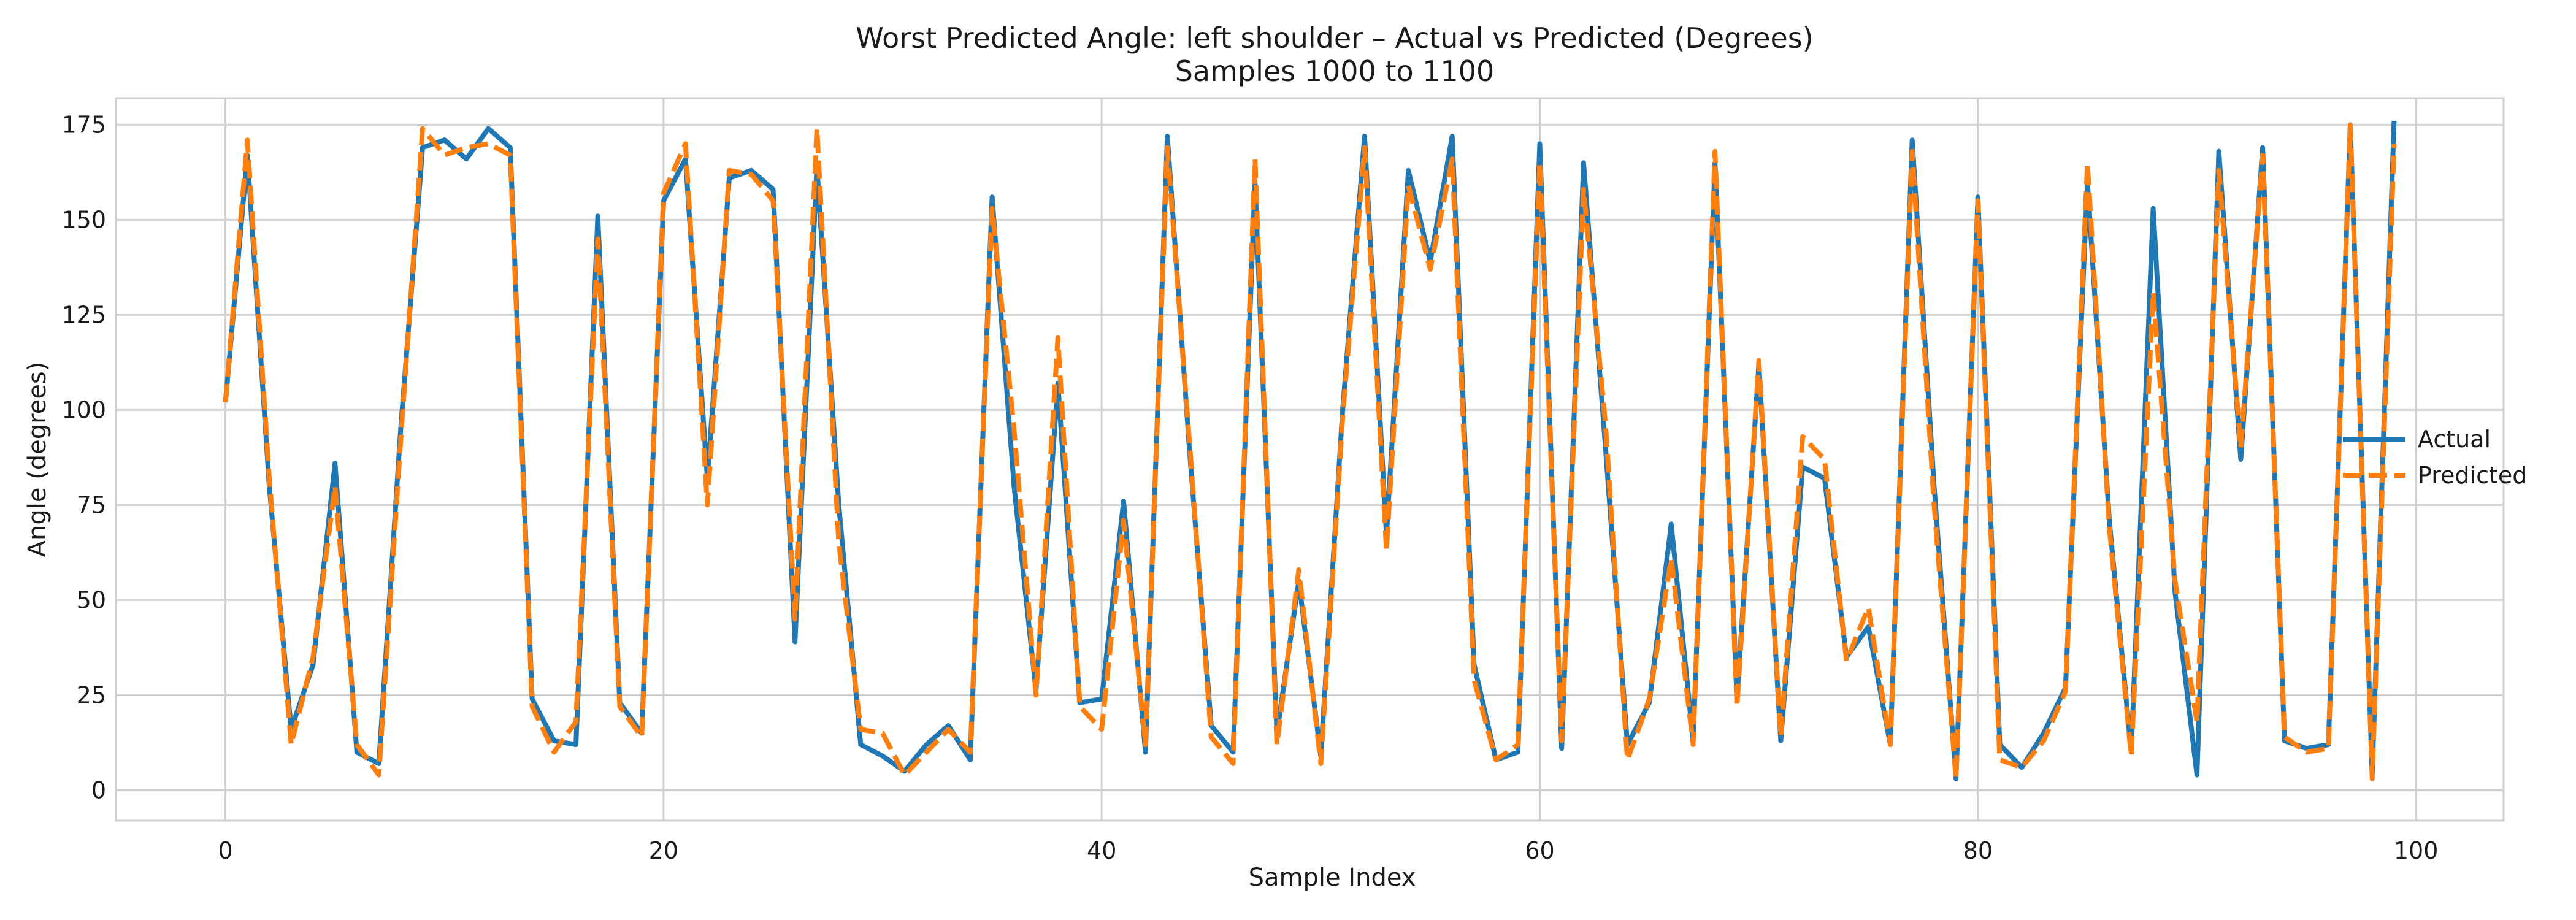  I want to click on y-tick-label: 150, so click(83, 219).